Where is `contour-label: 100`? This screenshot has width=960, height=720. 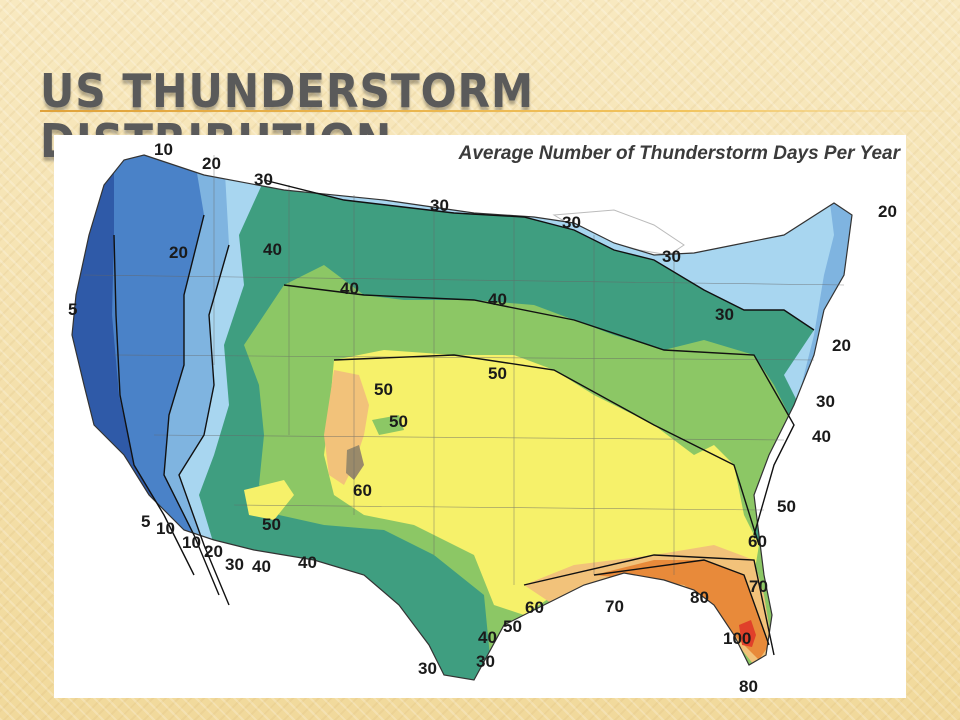
contour-label: 100 is located at coordinates (737, 638).